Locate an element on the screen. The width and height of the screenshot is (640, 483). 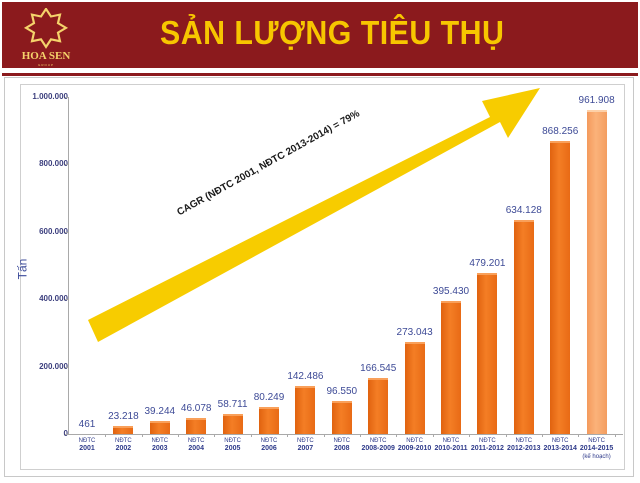
y-tick-label: 0 is located at coordinates (66, 433).